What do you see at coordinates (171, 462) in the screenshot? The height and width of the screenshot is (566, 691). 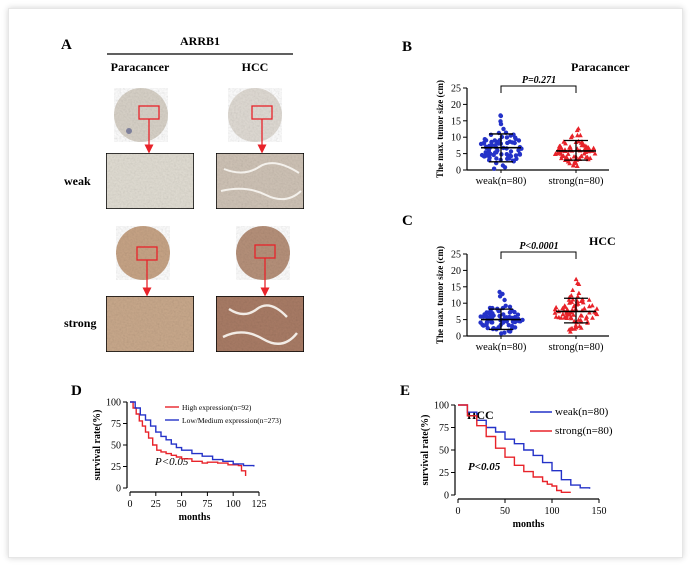 I see `p-value-label: P<0.05` at bounding box center [171, 462].